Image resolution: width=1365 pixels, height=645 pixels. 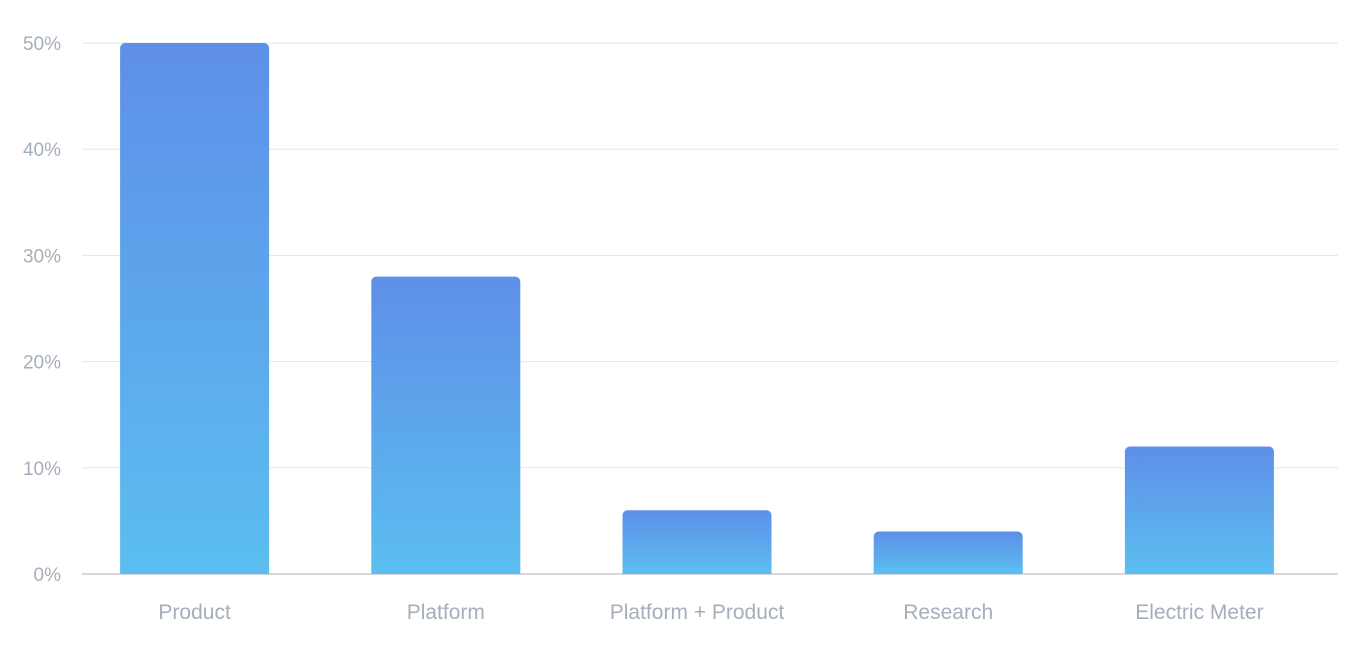 What do you see at coordinates (697, 542) in the screenshot?
I see `bar-platform-product` at bounding box center [697, 542].